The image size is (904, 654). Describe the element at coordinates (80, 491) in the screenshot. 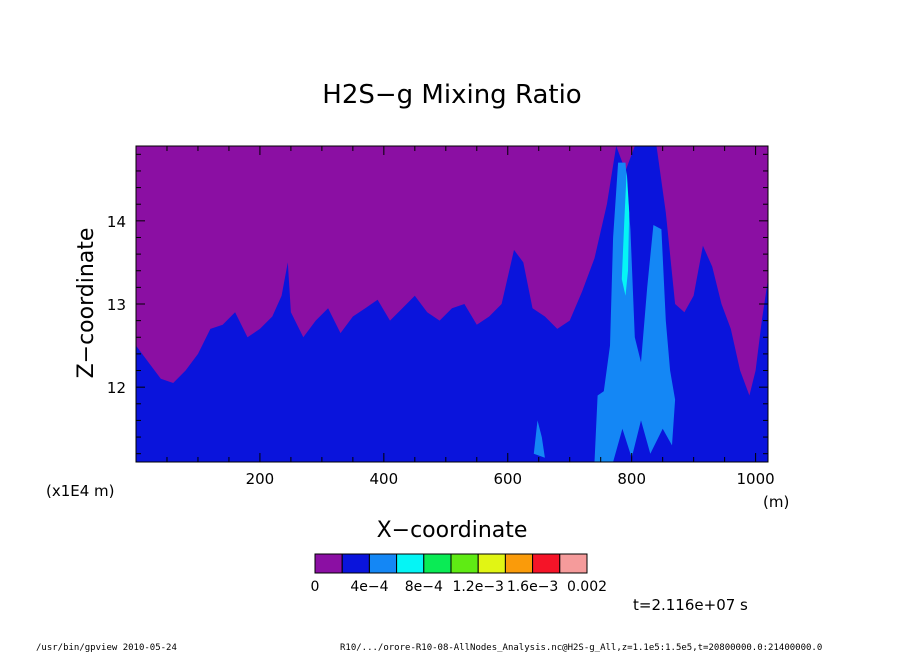

I see `y-scale-label: (x1E4 m)` at that location.